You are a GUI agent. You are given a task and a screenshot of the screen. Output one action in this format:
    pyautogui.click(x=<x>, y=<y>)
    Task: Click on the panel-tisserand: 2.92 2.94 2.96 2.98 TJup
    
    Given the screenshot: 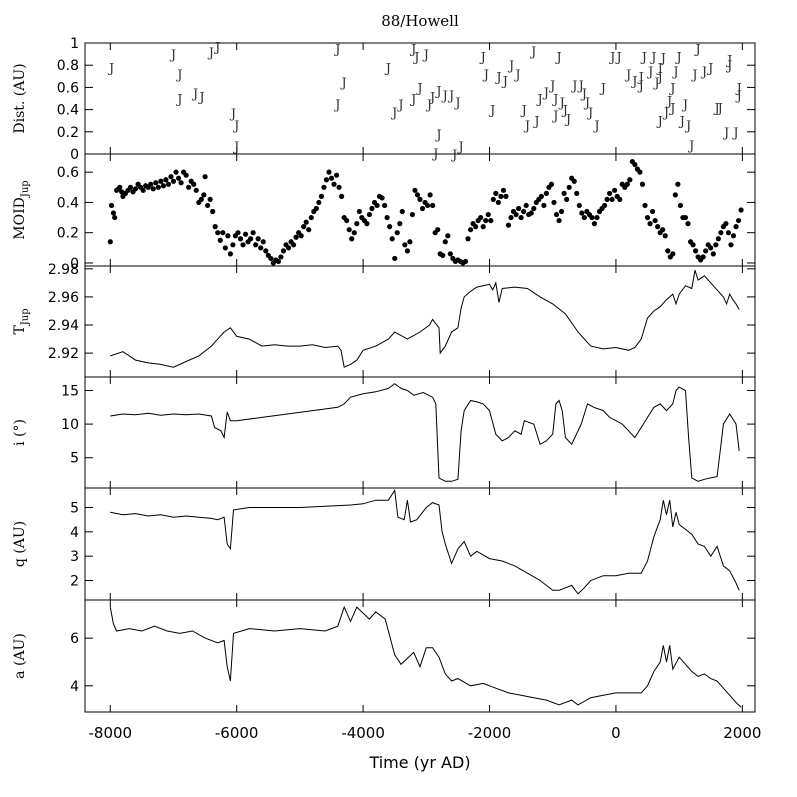 What is the action you would take?
    pyautogui.click(x=384, y=320)
    